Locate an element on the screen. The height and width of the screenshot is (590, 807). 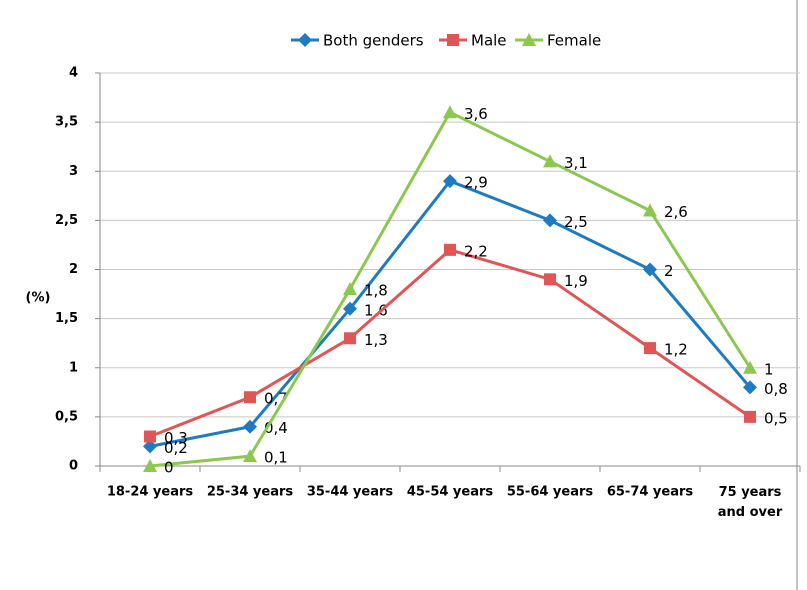
y-tick-label: 3,5 is located at coordinates (66, 122).